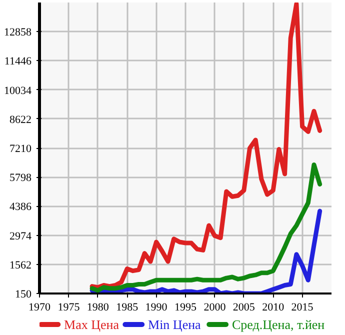 The width and height of the screenshot is (345, 335). What do you see at coordinates (127, 308) in the screenshot?
I see `x-tick-label: 1985` at bounding box center [127, 308].